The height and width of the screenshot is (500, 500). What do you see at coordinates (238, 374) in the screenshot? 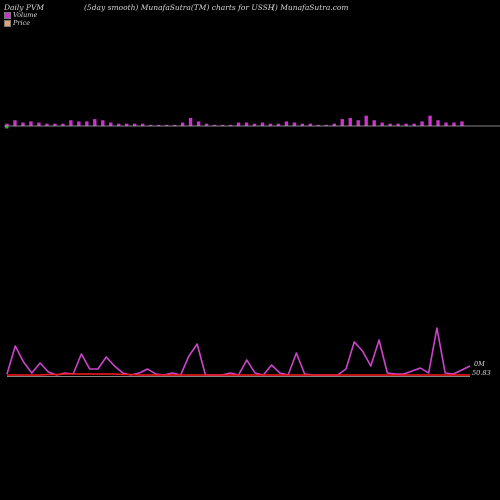
I see `price-line` at bounding box center [238, 374].